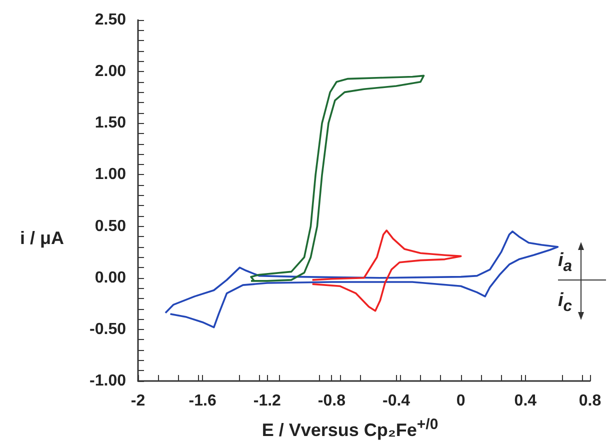 Image resolution: width=611 pixels, height=448 pixels. Describe the element at coordinates (110, 175) in the screenshot. I see `y-tick-label: 1.00` at that location.